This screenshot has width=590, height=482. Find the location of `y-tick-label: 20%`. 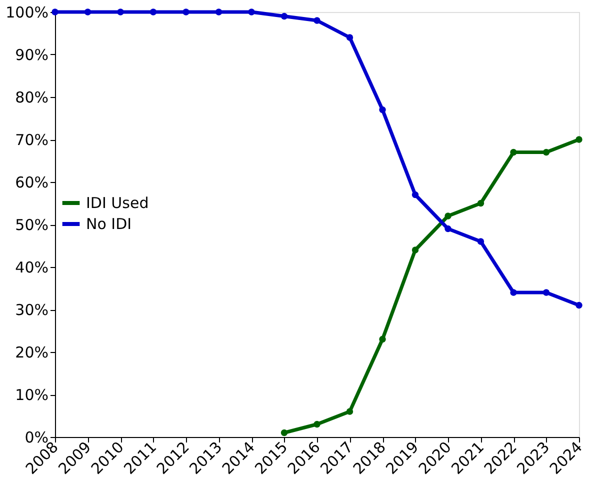

y-tick-label: 20% is located at coordinates (31, 353).